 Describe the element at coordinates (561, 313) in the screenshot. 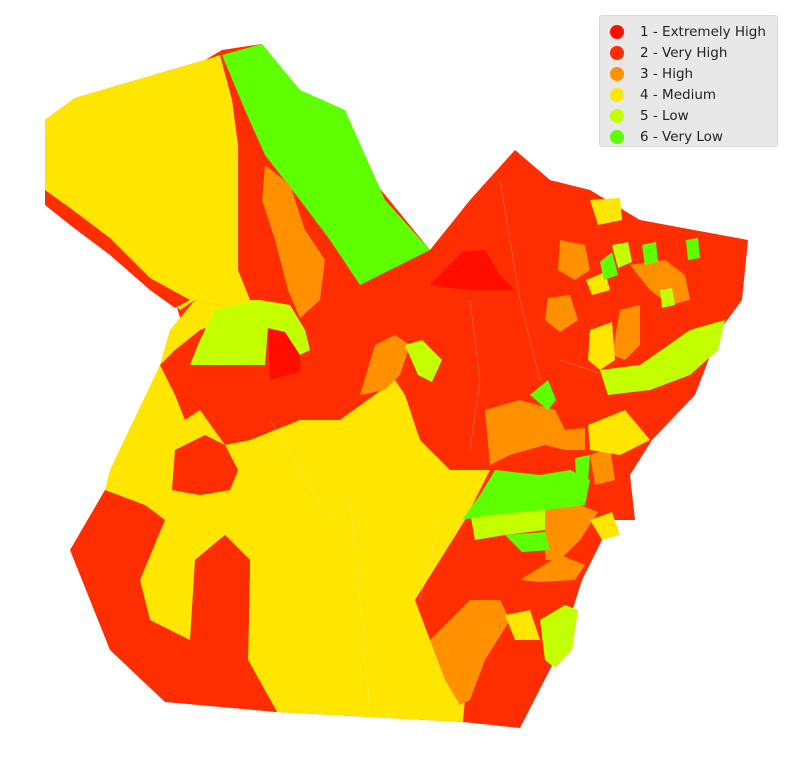

I see `region-ne-high2` at that location.